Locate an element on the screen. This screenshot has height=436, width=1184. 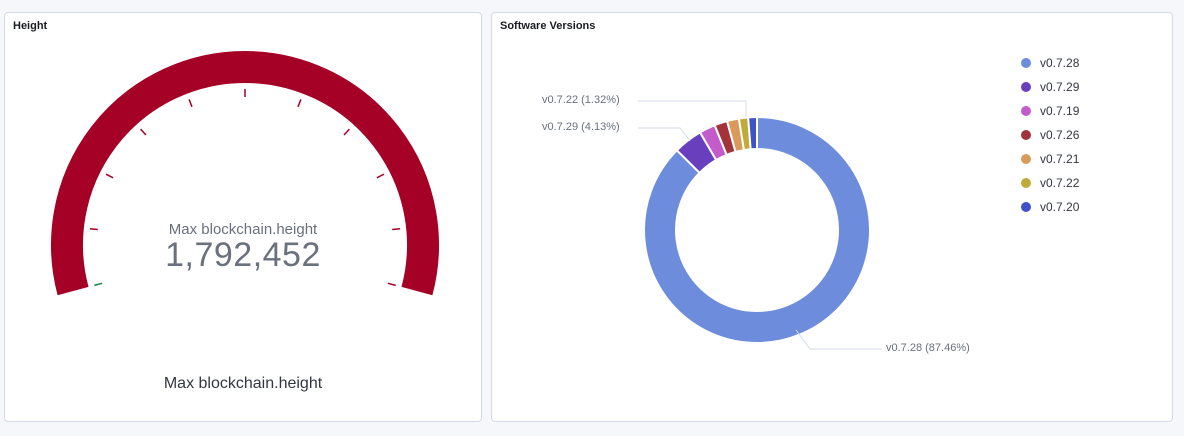
legend-item-v0.7.22: v0.7.22 is located at coordinates (1050, 183).